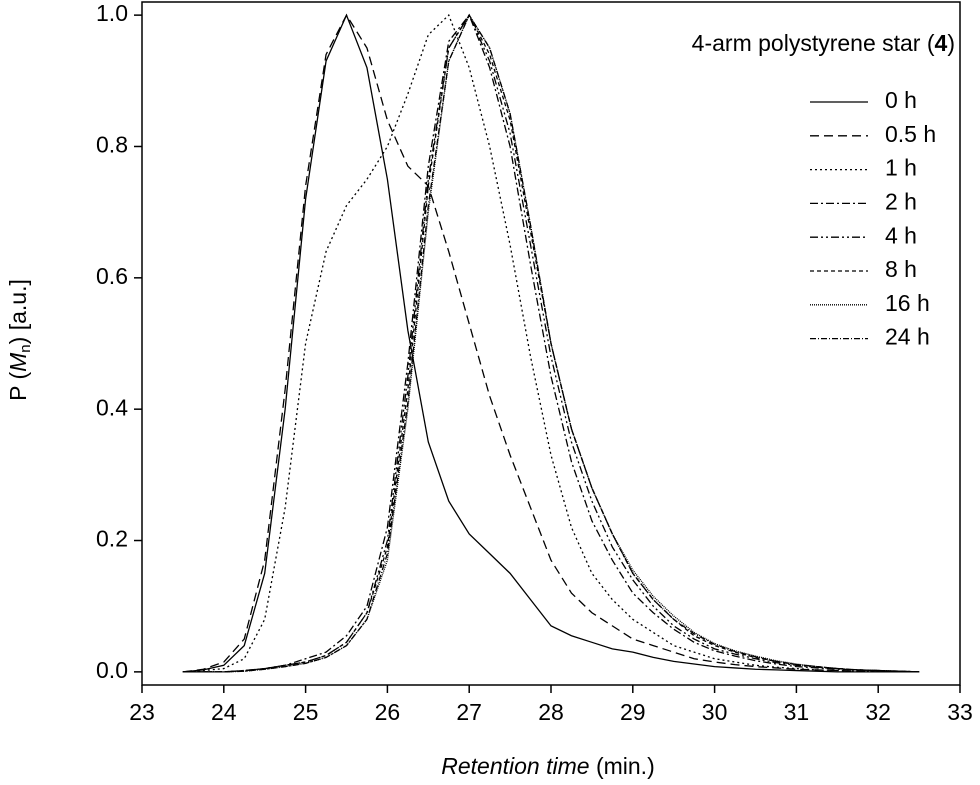 The height and width of the screenshot is (785, 980). What do you see at coordinates (388, 712) in the screenshot?
I see `x-tick-label: 26` at bounding box center [388, 712].